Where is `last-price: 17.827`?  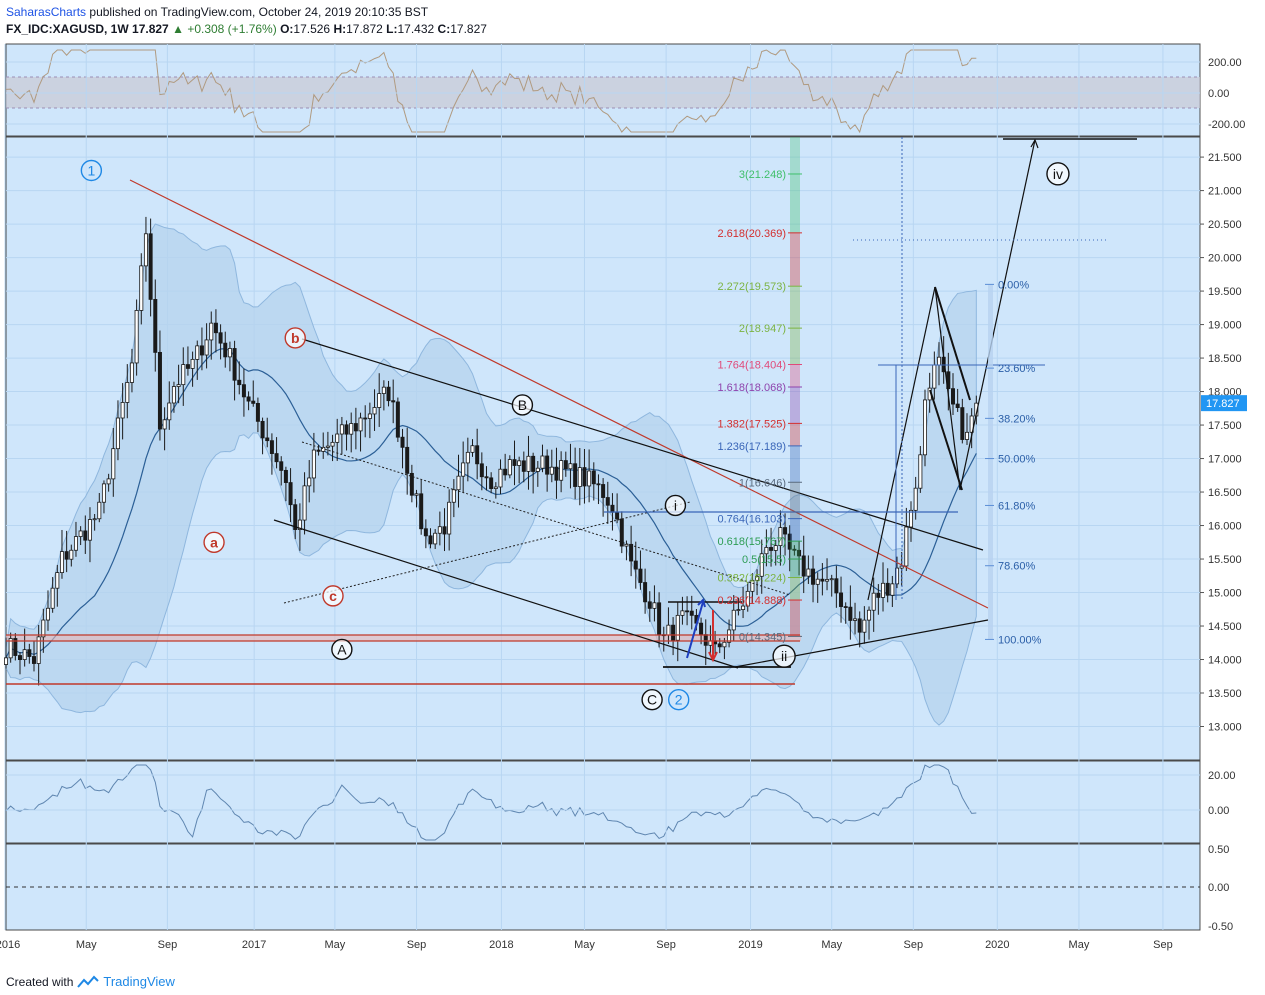
last-price: 17.827 is located at coordinates (150, 29).